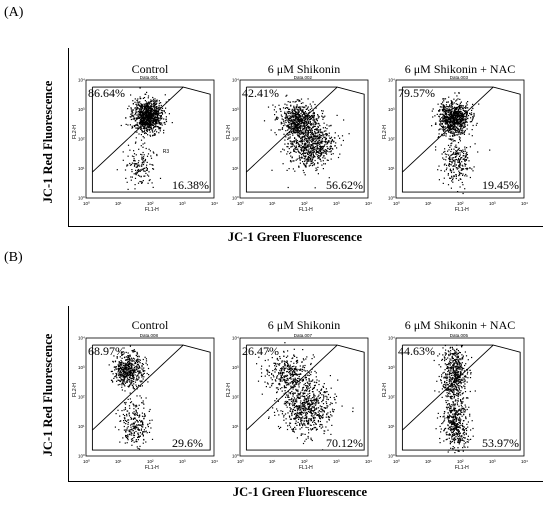 This screenshot has height=505, width=550. Describe the element at coordinates (48, 142) in the screenshot. I see `panel-a-ylabel: JC-1 Red Fluorescence` at that location.